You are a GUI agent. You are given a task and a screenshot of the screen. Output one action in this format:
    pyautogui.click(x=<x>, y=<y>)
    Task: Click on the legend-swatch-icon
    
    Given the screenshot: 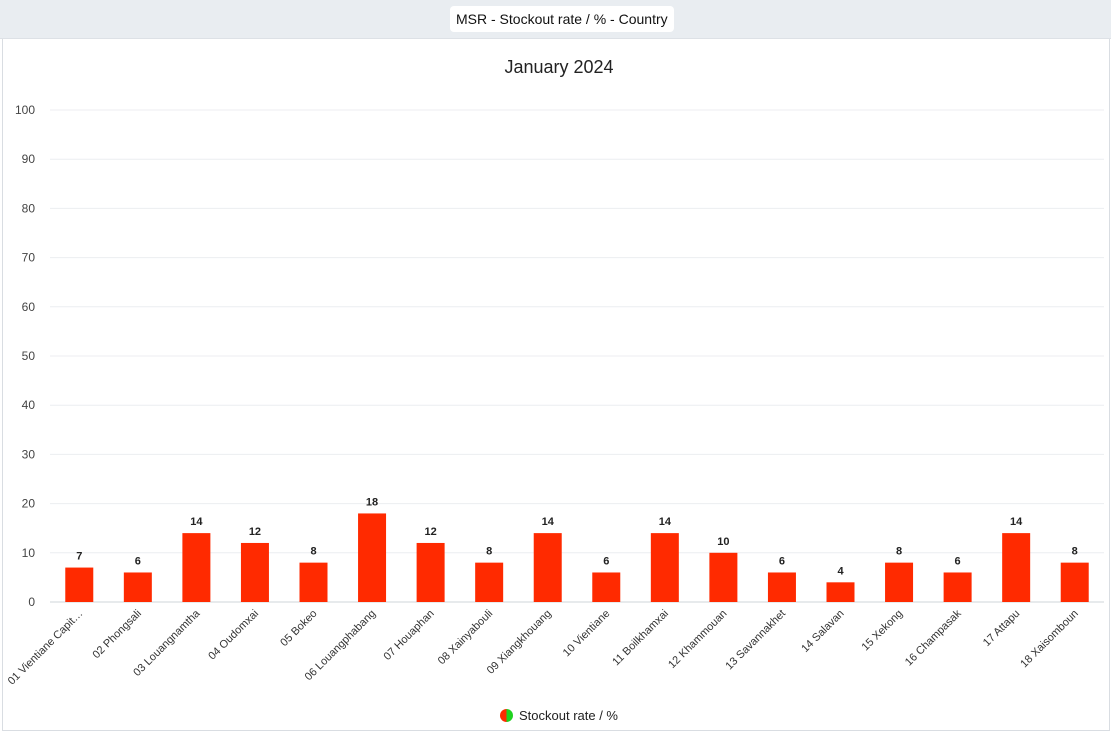 What is the action you would take?
    pyautogui.click(x=506, y=715)
    